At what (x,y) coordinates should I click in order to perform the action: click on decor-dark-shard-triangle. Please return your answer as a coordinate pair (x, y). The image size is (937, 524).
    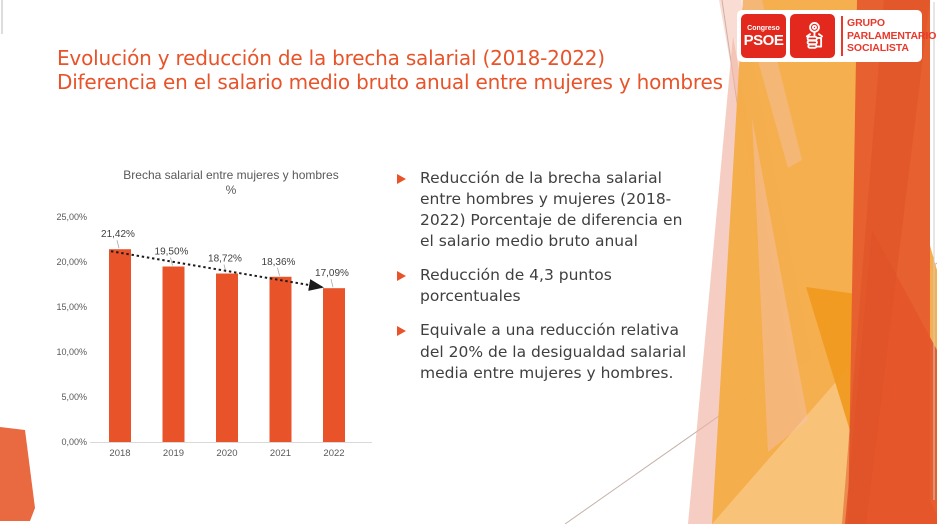
    Looking at the image, I should click on (891, 377).